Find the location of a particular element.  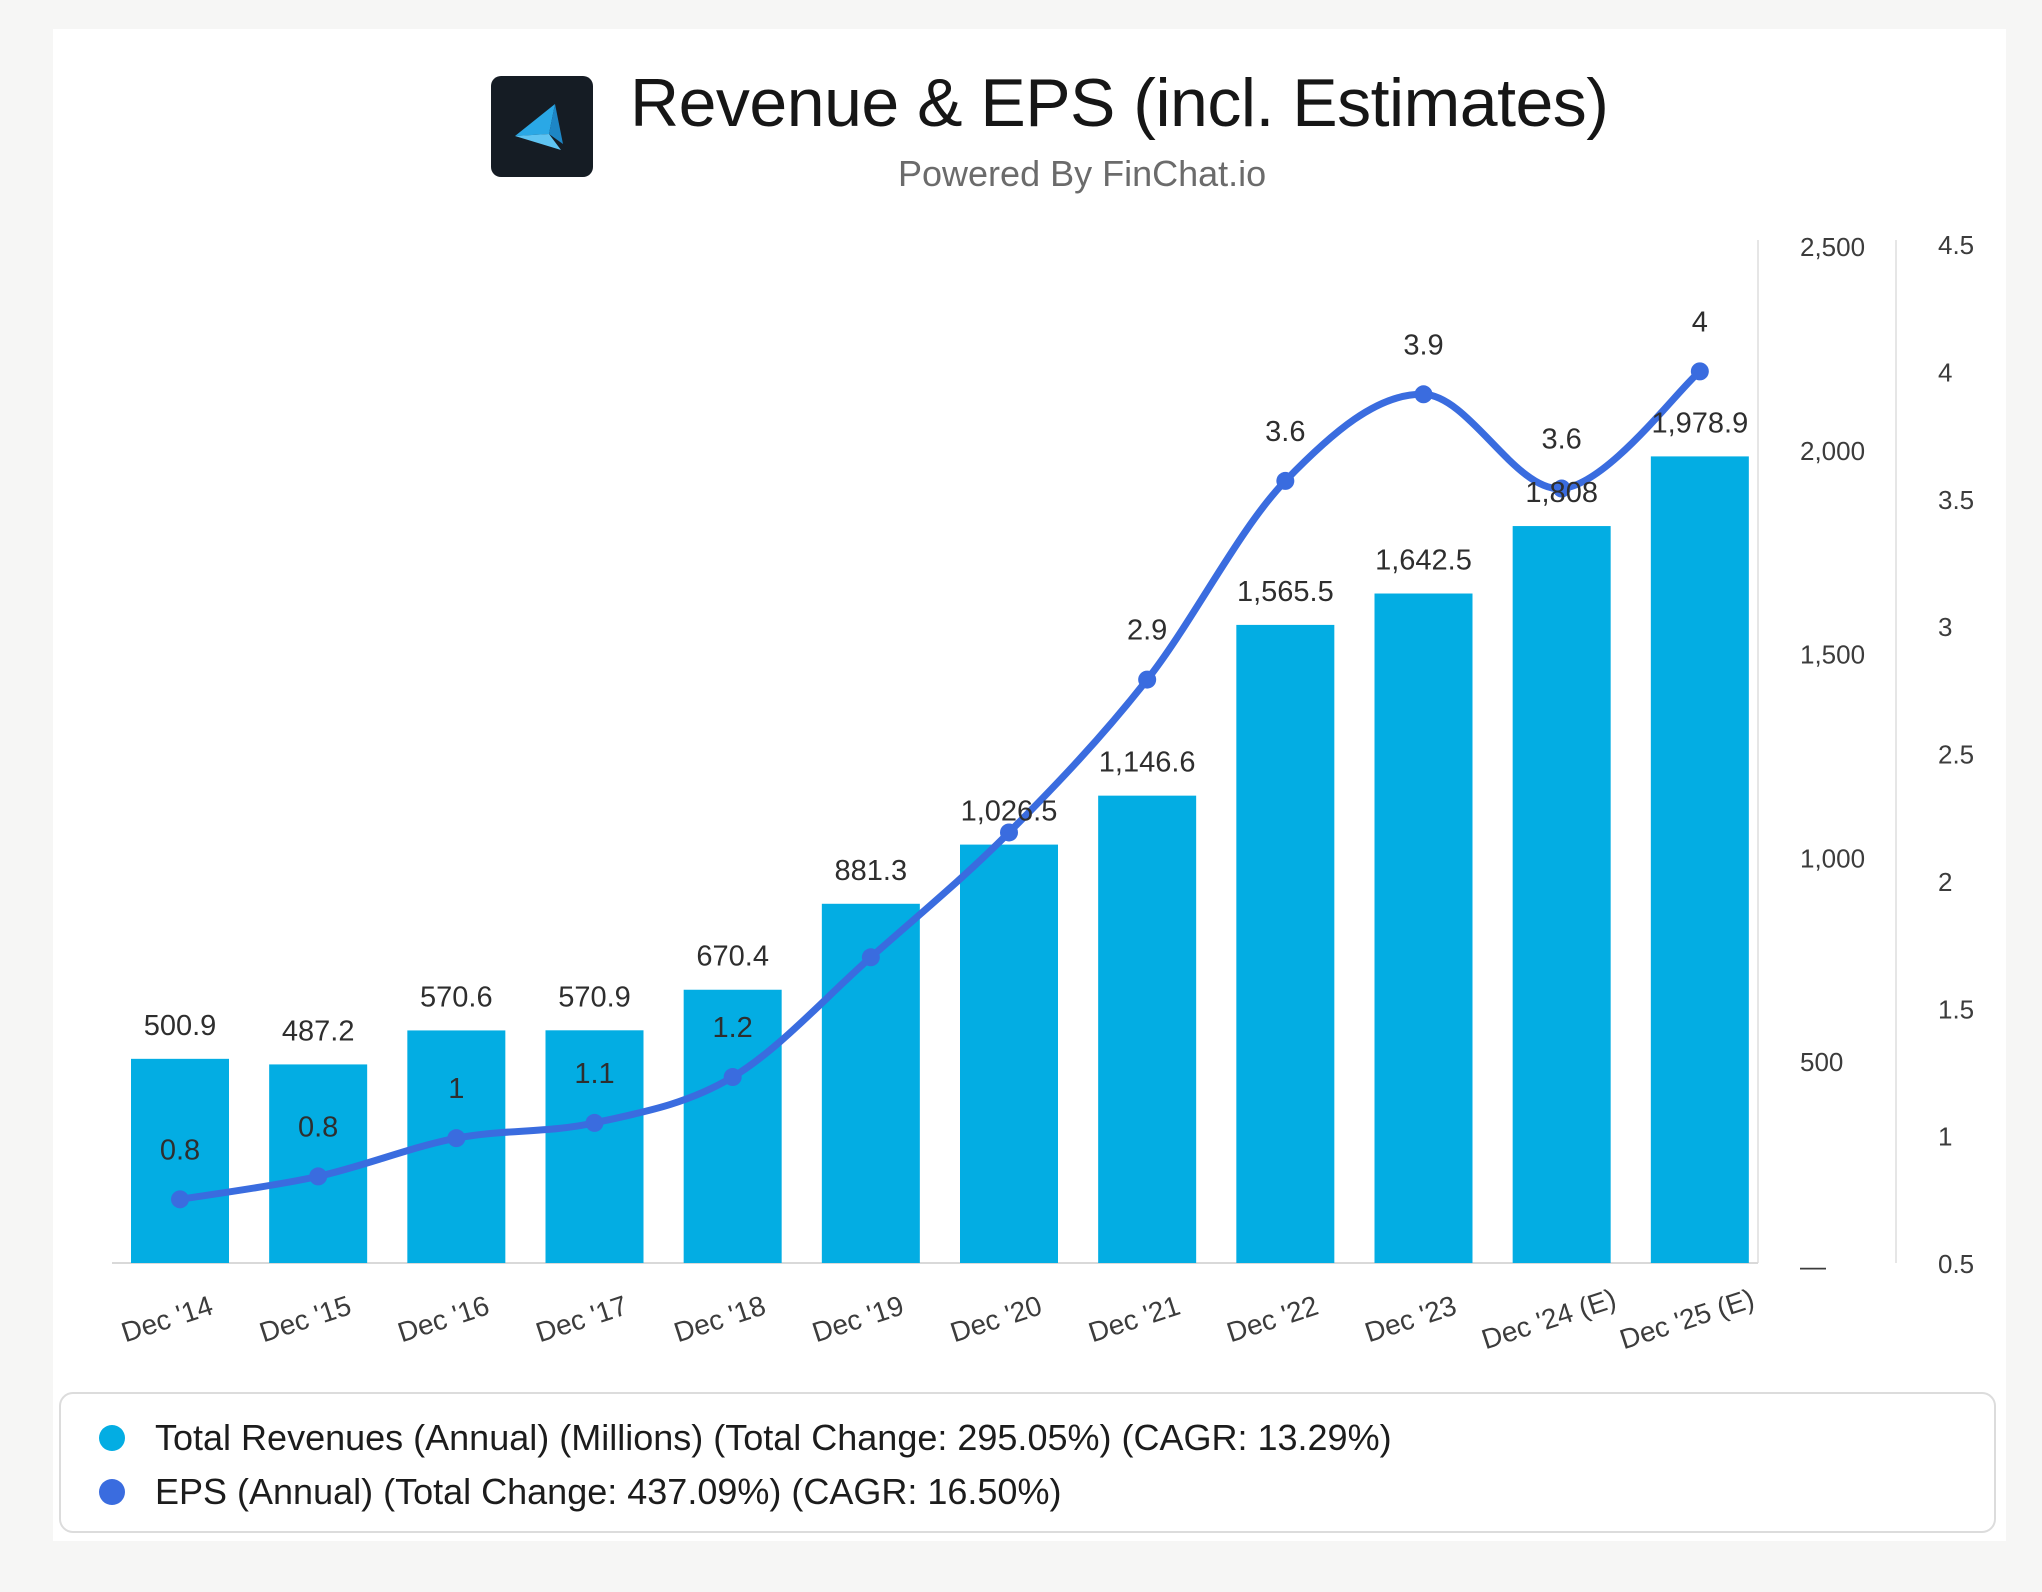

y-left-tick-label: 500 is located at coordinates (1821, 1062).